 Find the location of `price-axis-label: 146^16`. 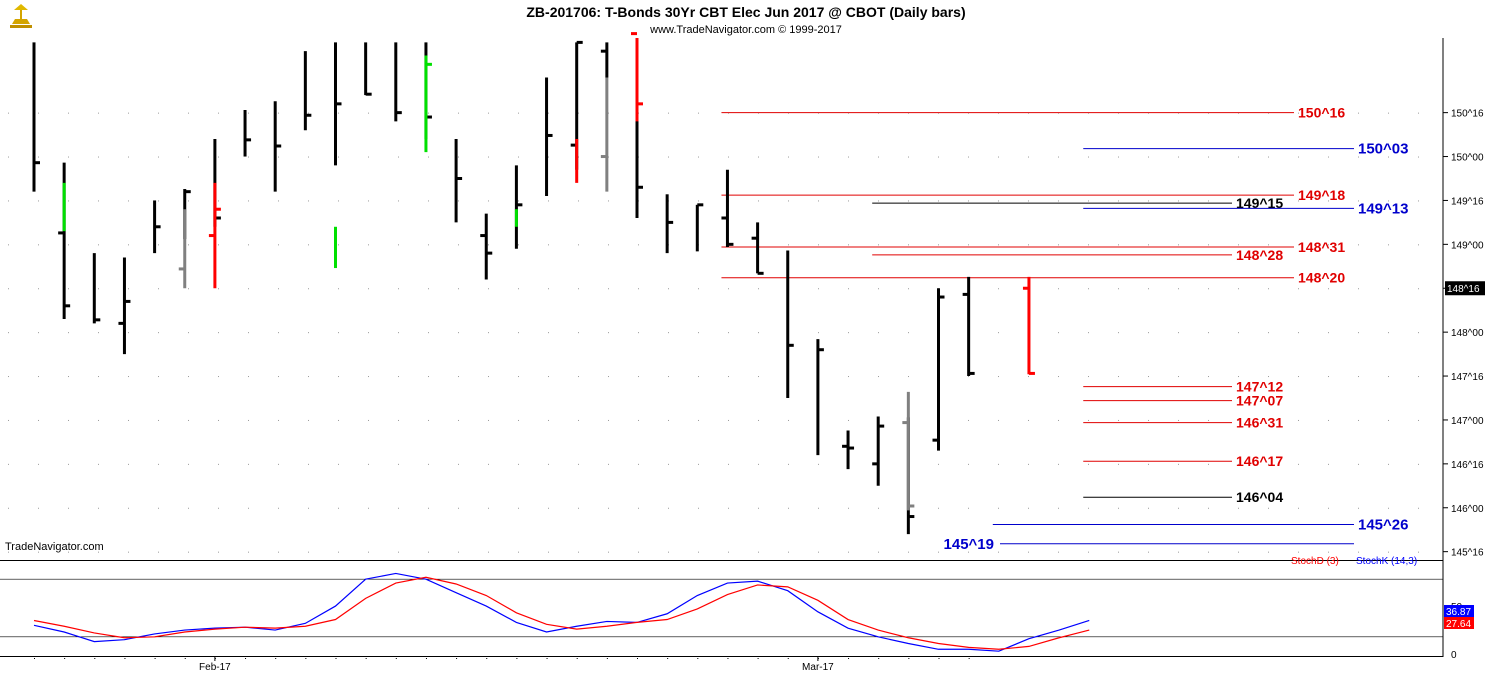

price-axis-label: 146^16 is located at coordinates (1467, 465).